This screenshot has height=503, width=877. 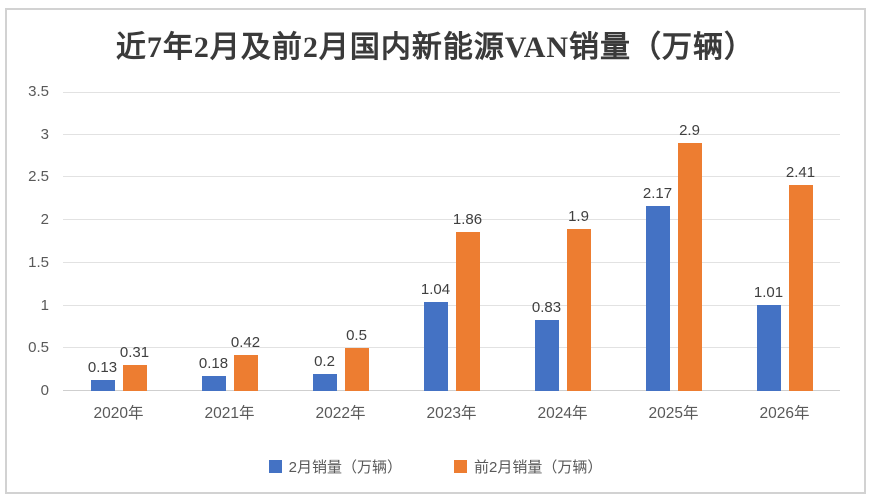 I want to click on bar-feb-2020年: 0.13, so click(x=102, y=375).